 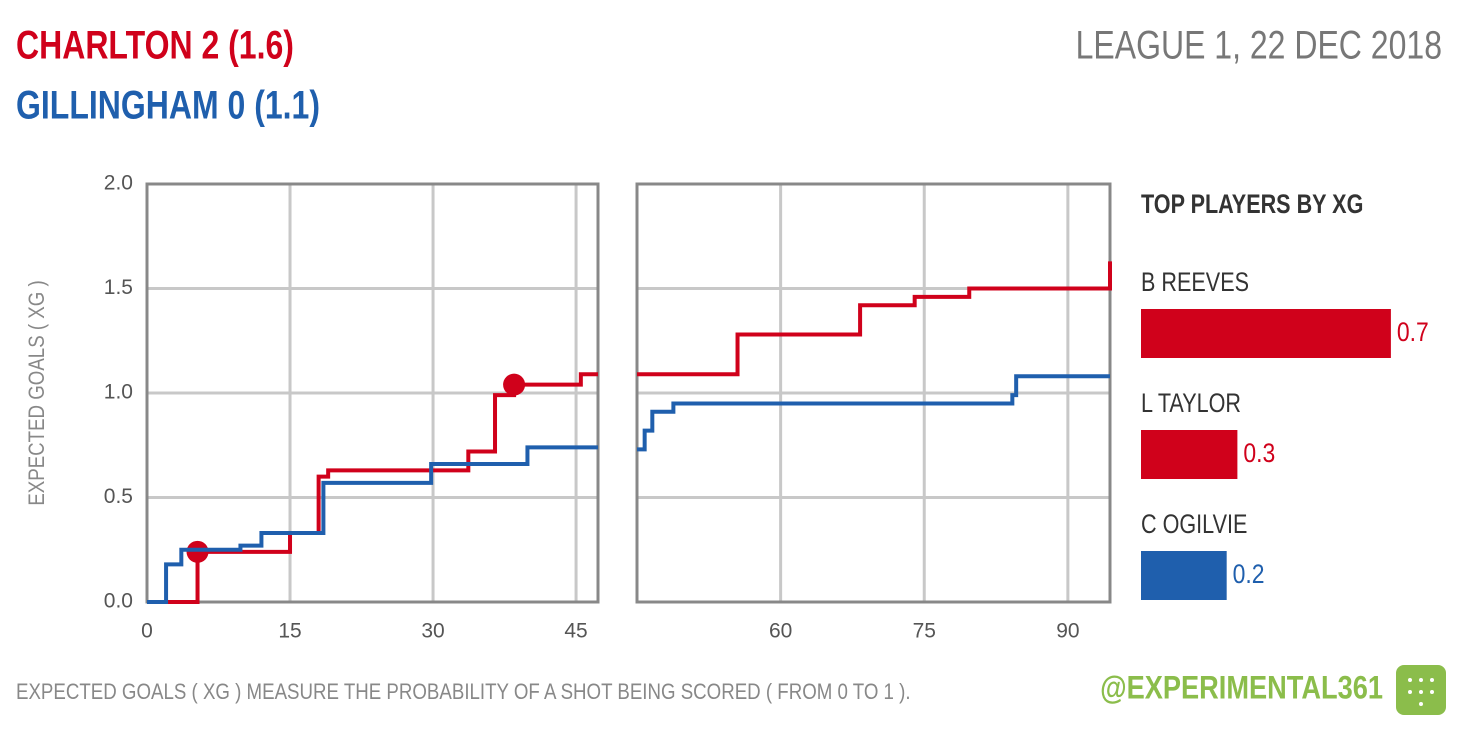 I want to click on player-name: C OGILVIE, so click(x=1194, y=525).